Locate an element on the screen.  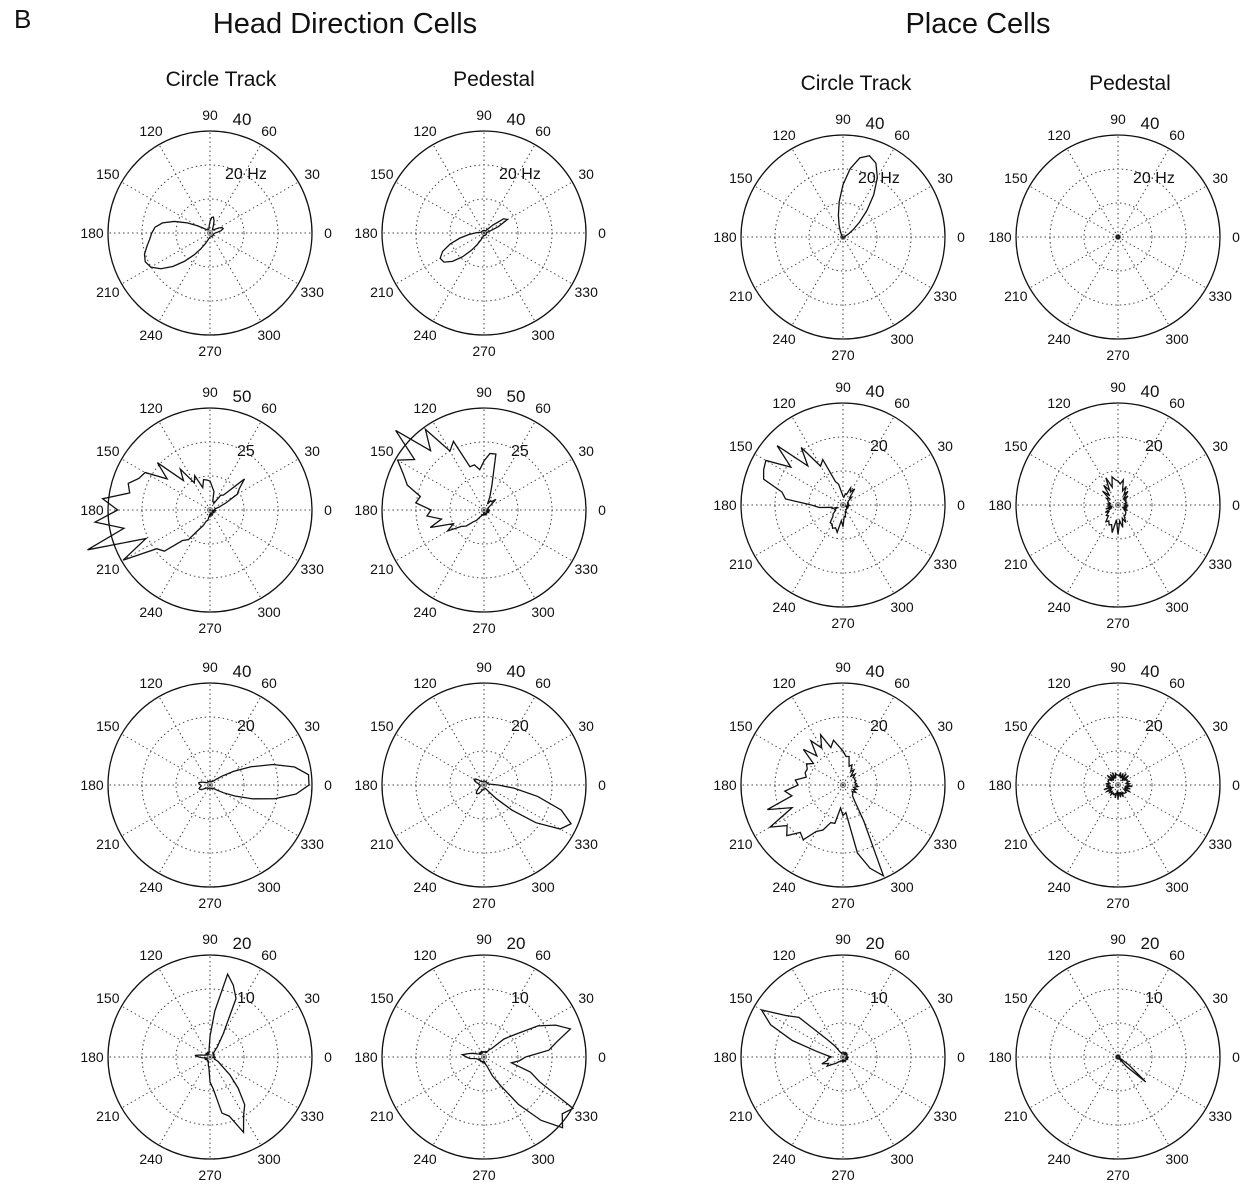
polar-plot-13: 0 30 60 90 120 150 180 210 240 270 300 330 40 20 is located at coordinates (839, 785).